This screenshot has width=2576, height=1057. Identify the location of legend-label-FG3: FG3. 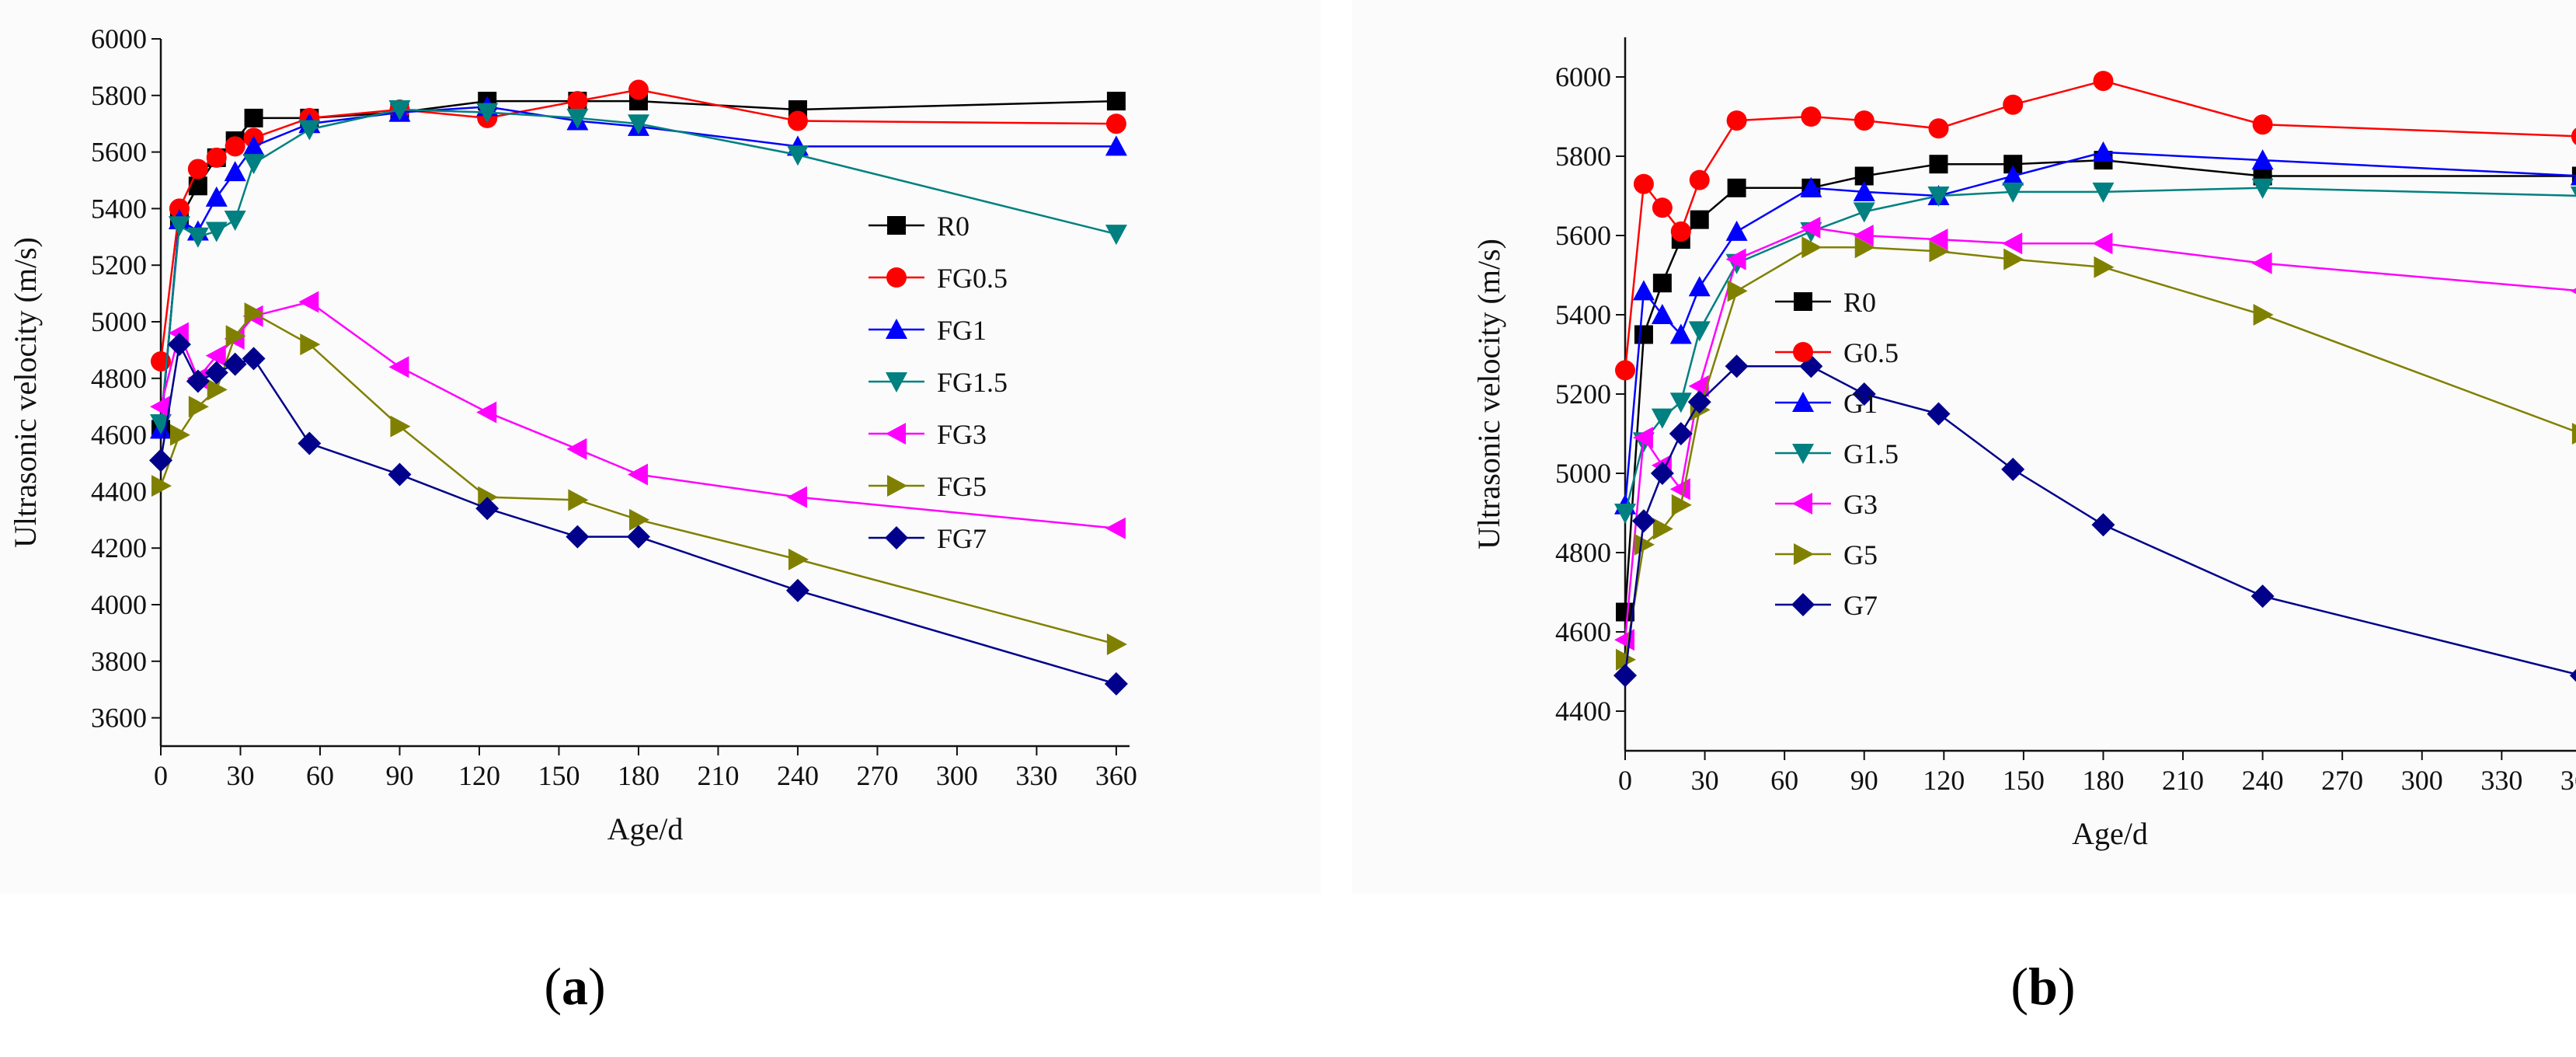
(962, 435).